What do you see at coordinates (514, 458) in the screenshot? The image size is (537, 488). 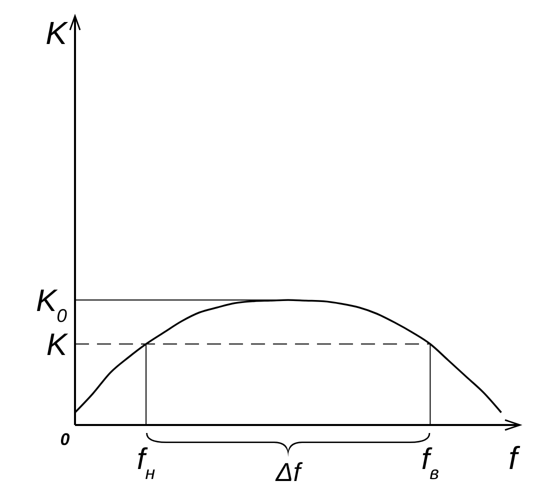 I see `x-axis-title: f` at bounding box center [514, 458].